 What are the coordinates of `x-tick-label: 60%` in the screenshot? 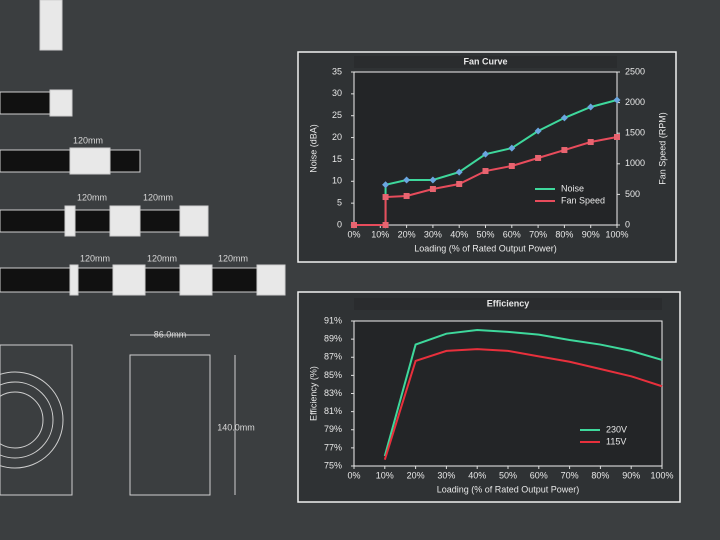 It's located at (512, 234).